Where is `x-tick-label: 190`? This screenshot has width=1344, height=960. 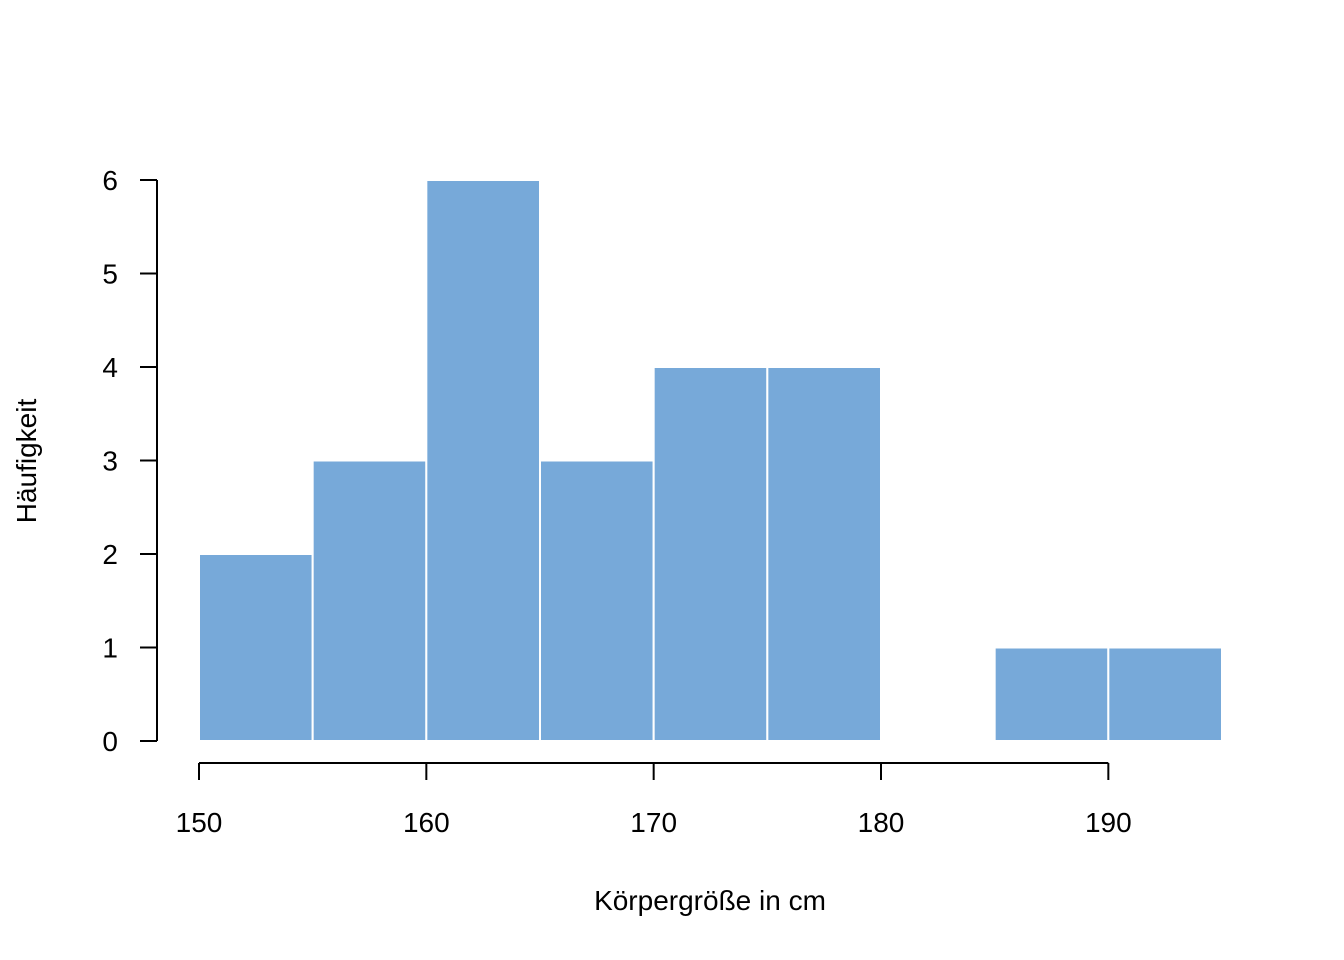
x-tick-label: 190 is located at coordinates (1108, 822).